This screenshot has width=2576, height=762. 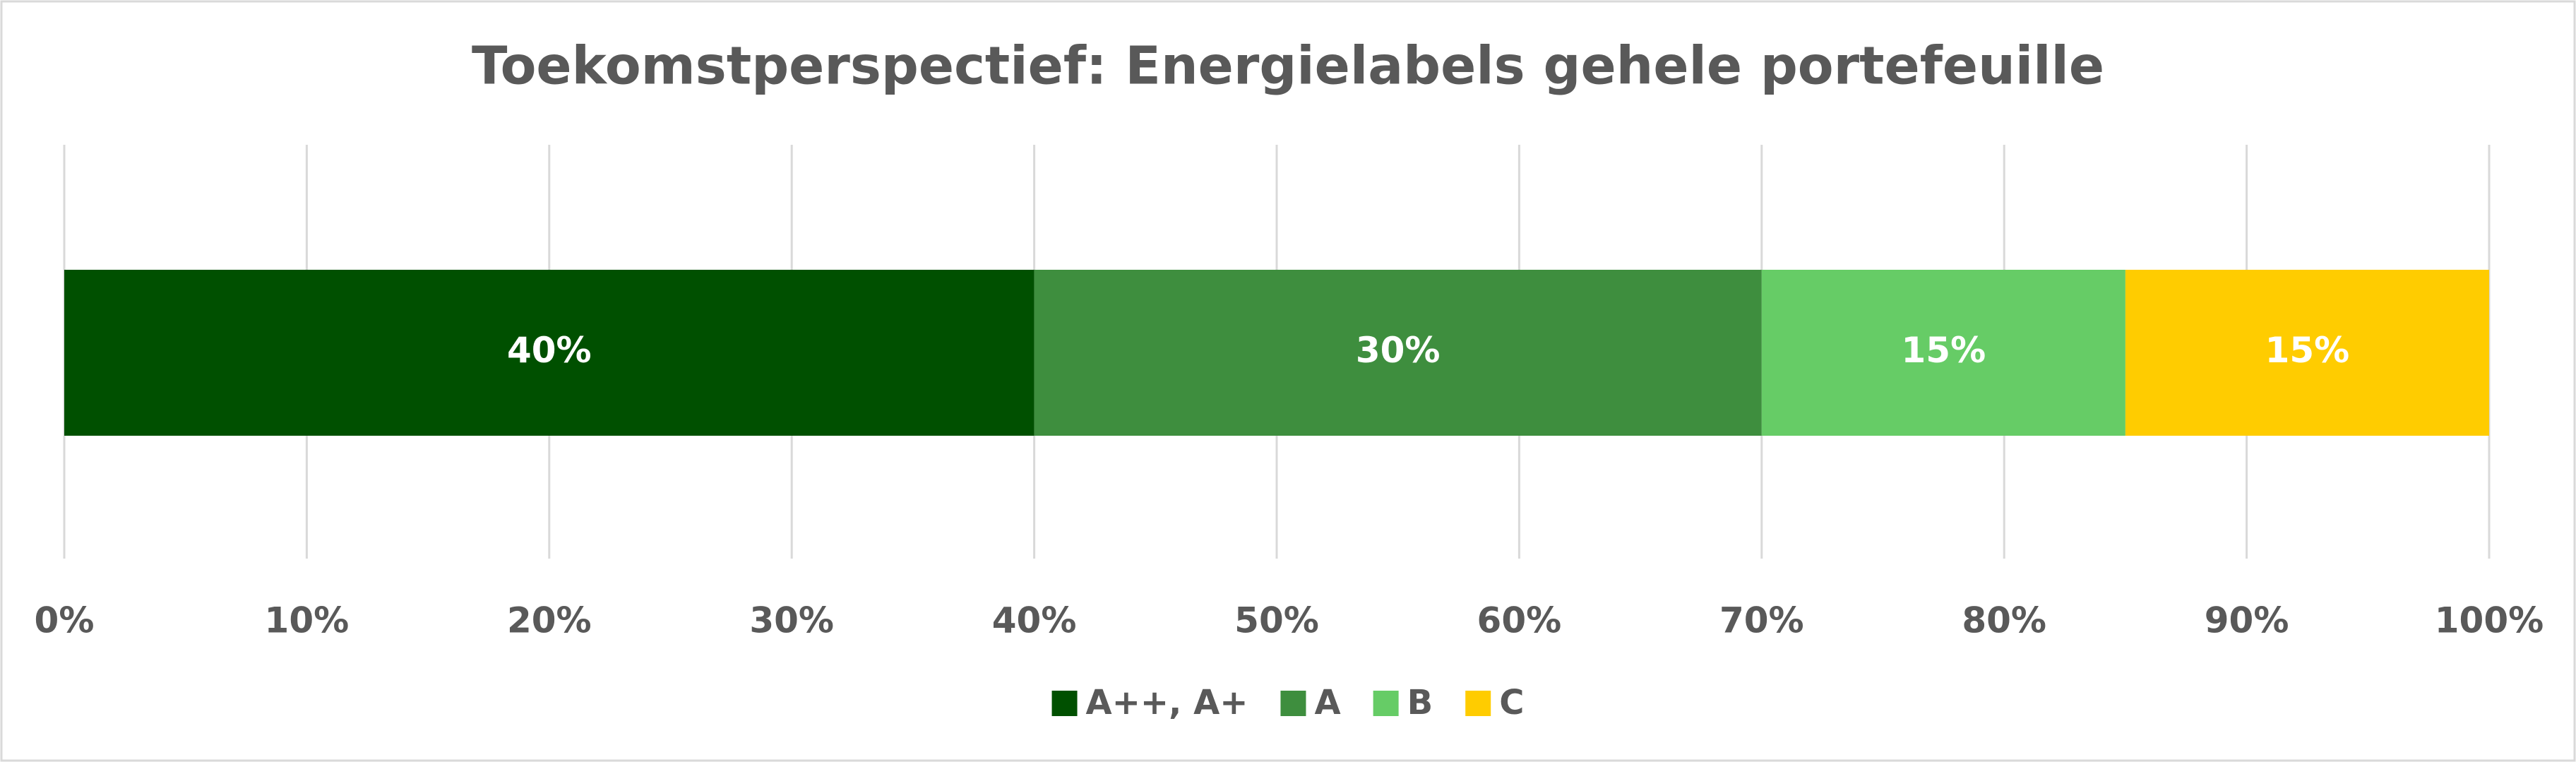 I want to click on x-tick-label: 100%, so click(x=2489, y=620).